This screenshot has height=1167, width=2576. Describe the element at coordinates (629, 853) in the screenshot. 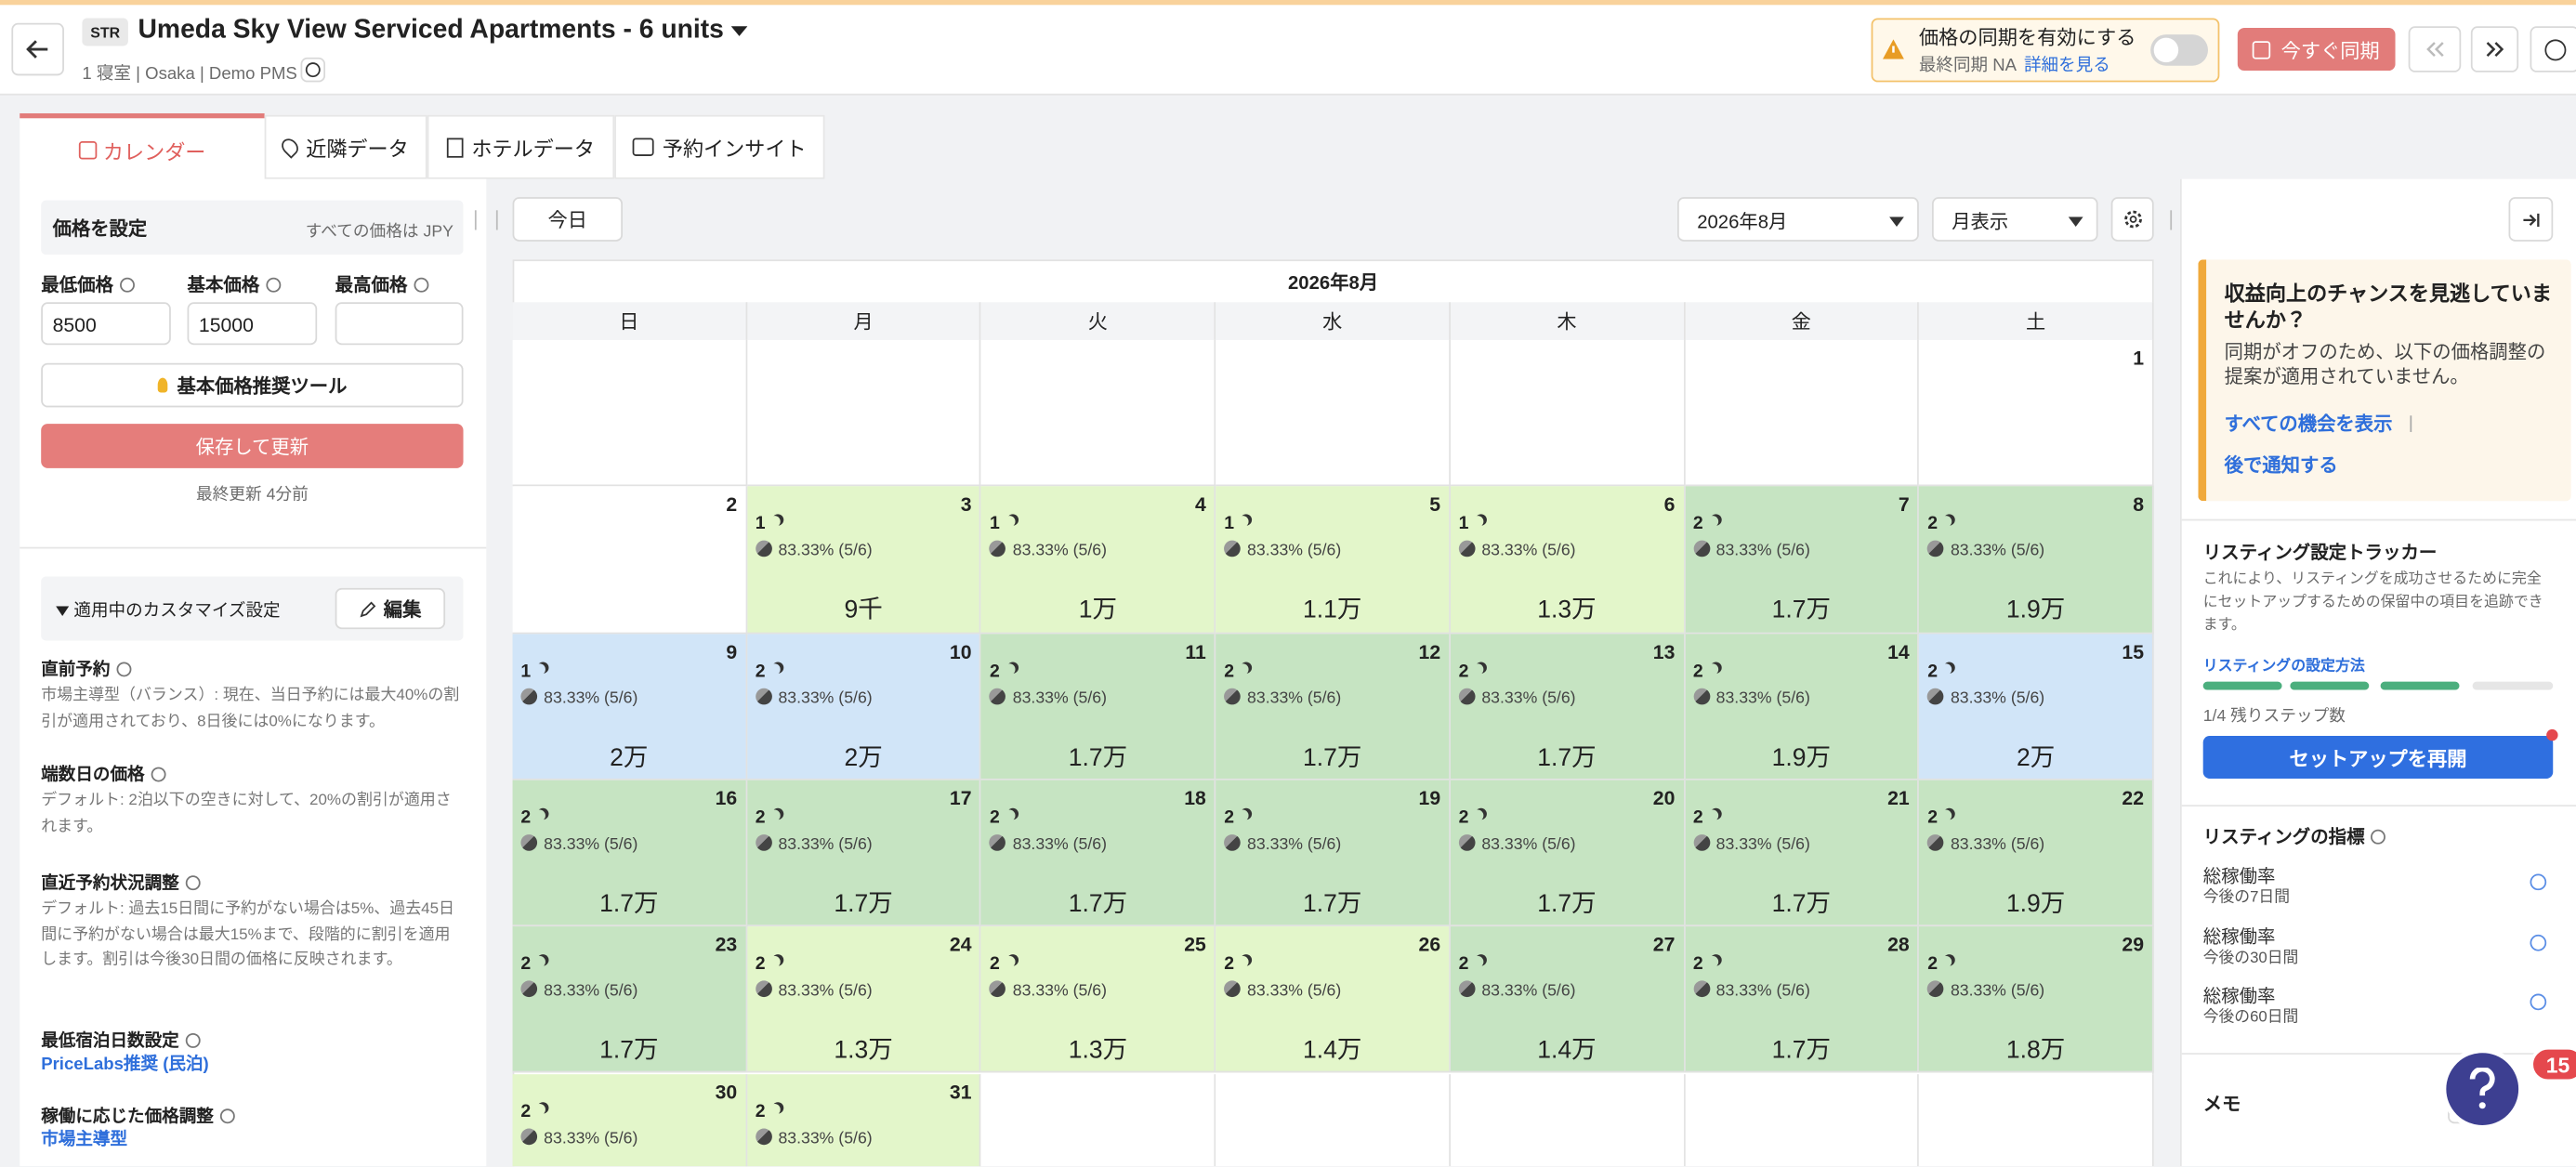

I see `day-cell: 16 2 83.33% (5/6) 1.7万` at that location.